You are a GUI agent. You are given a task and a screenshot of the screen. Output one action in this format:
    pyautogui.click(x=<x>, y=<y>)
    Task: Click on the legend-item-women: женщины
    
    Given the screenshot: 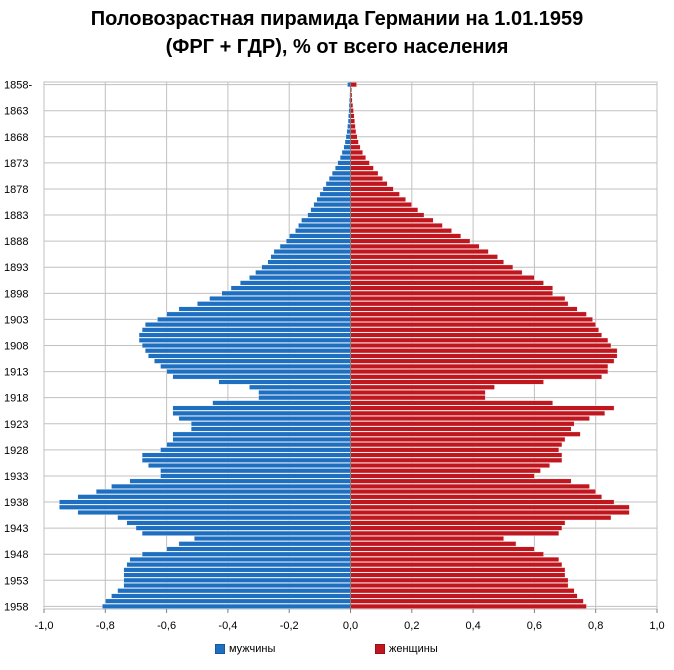 What is the action you would take?
    pyautogui.click(x=406, y=649)
    